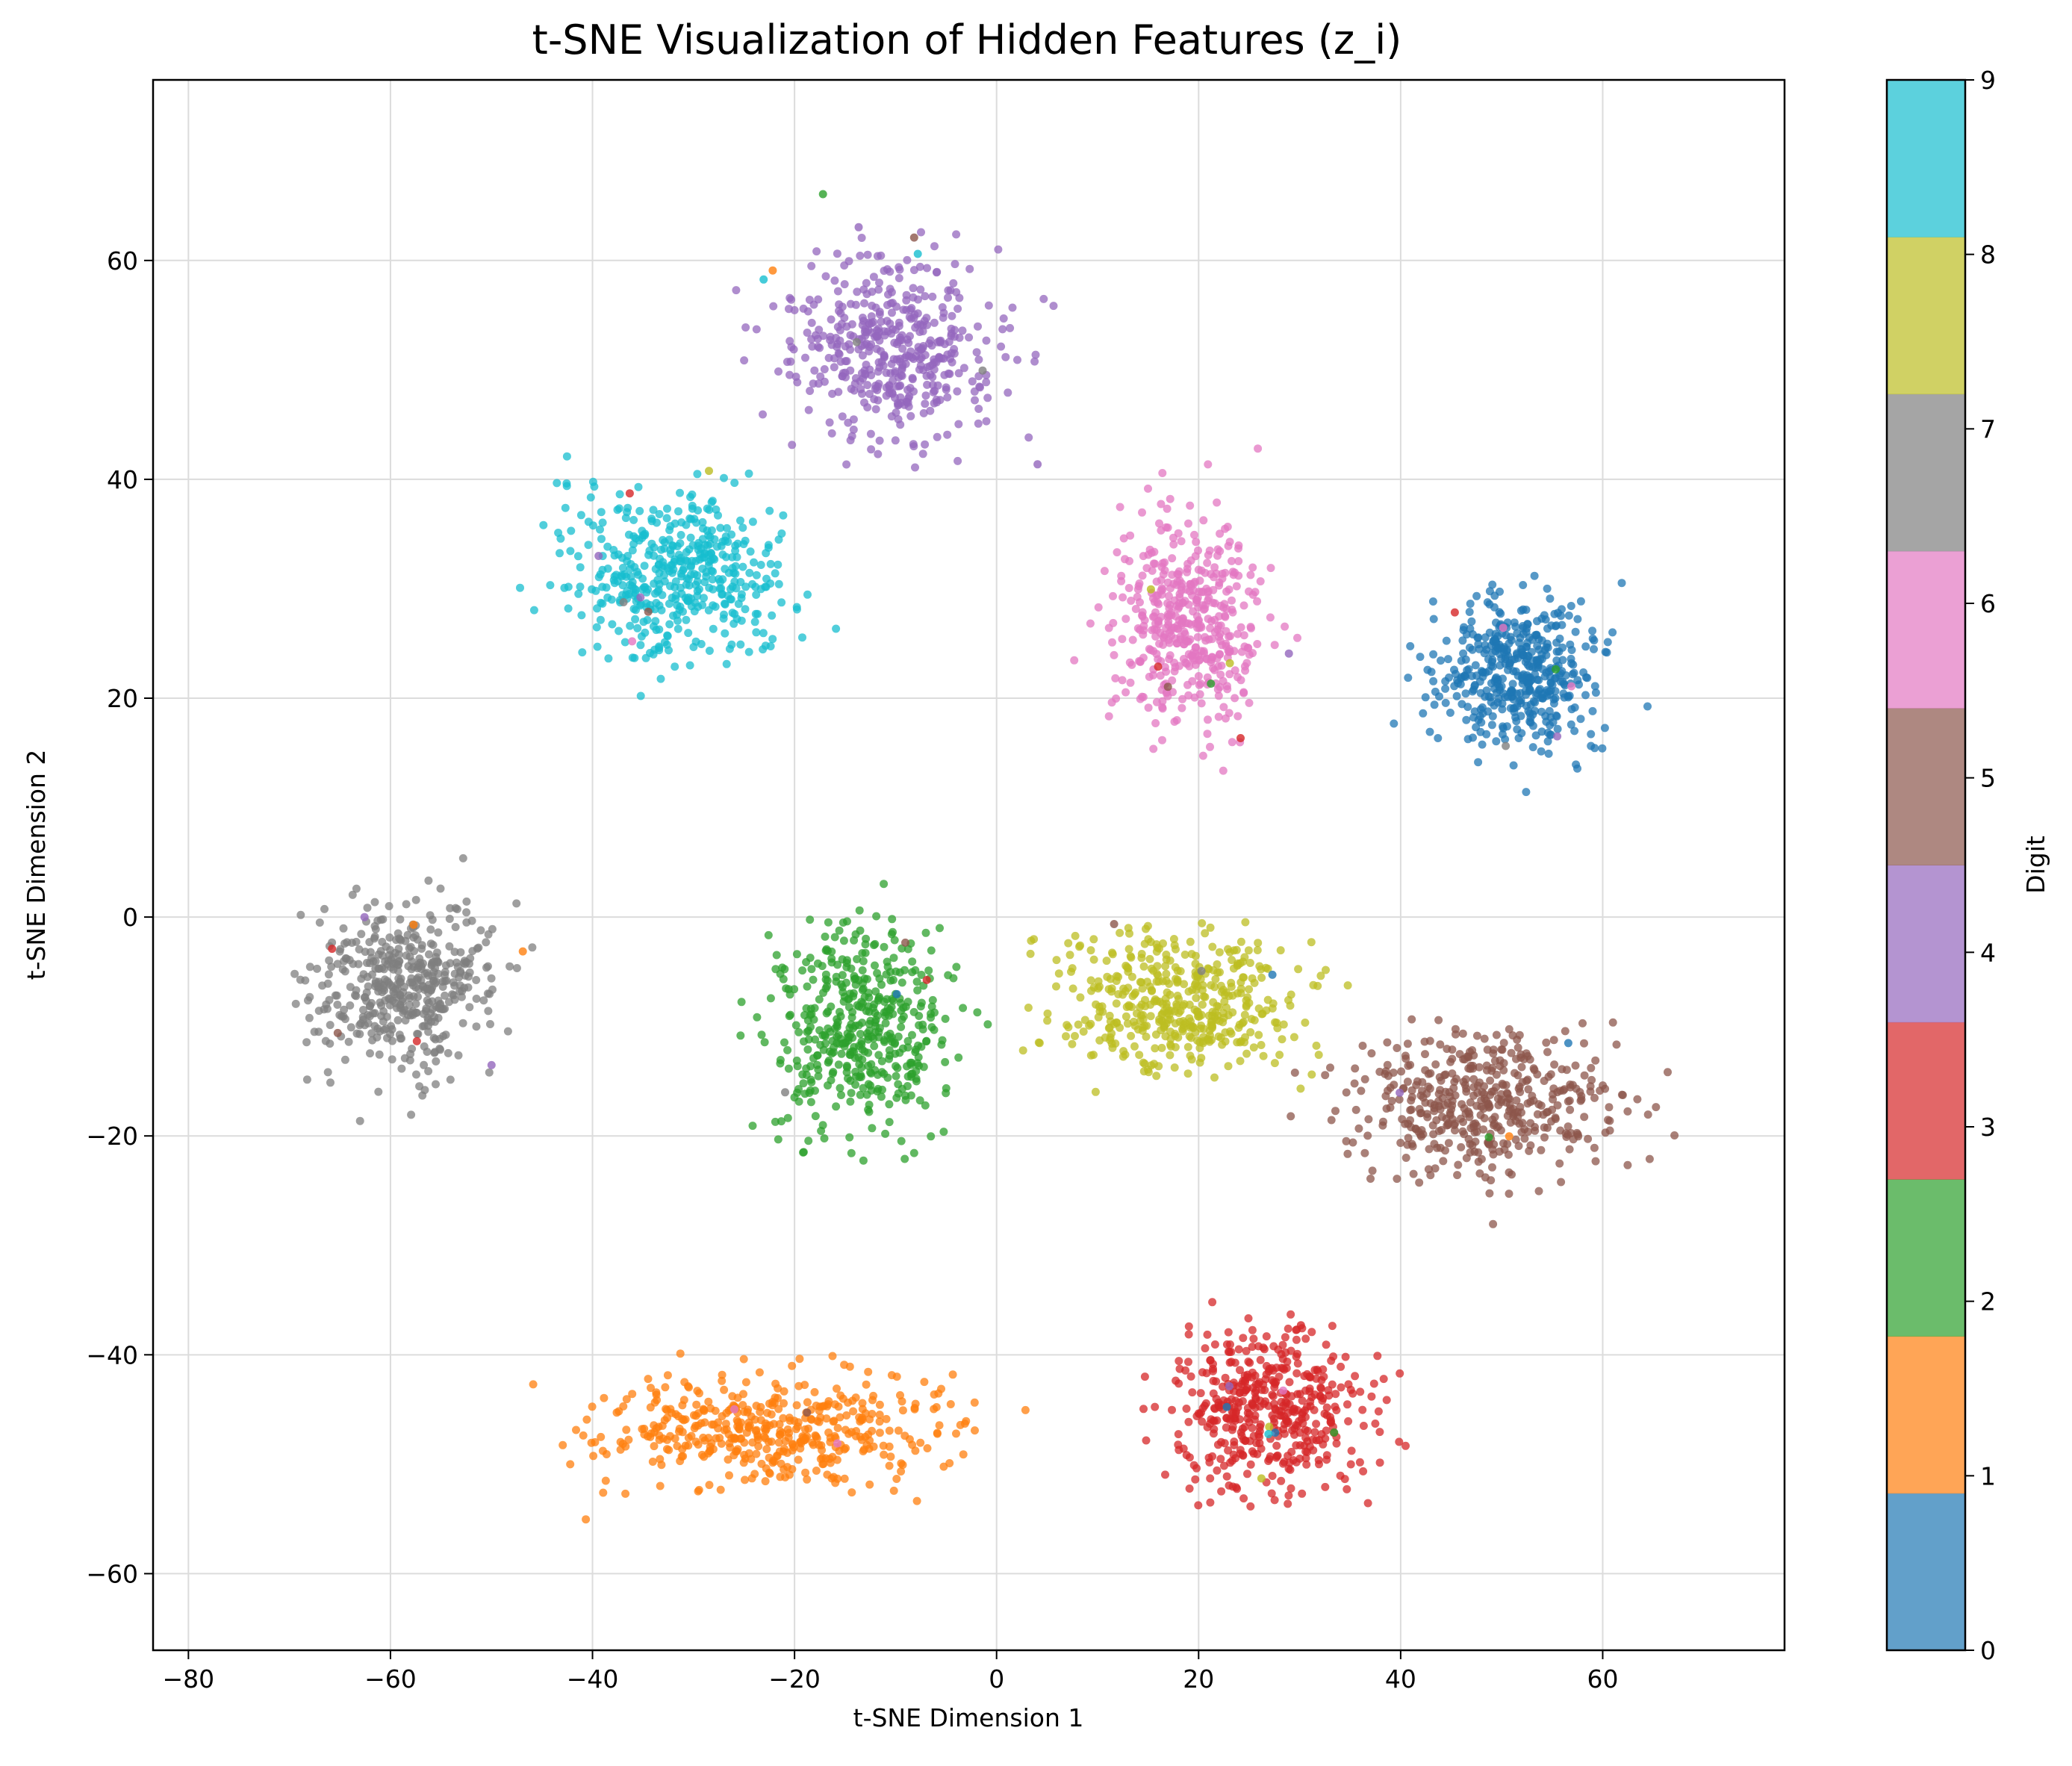  I want to click on colorbar-segment, so click(1926, 1415).